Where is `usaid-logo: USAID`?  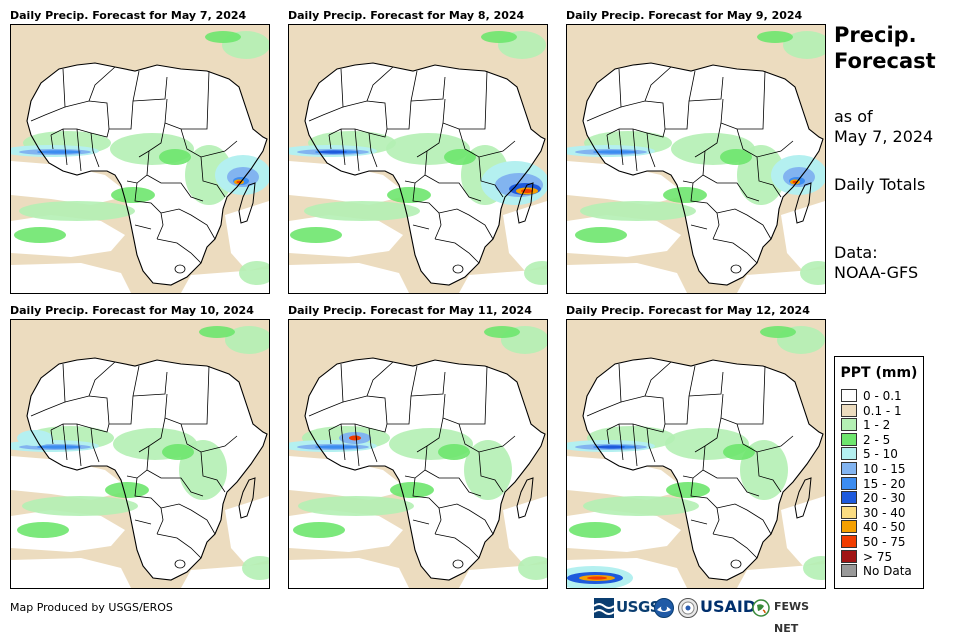 usaid-logo: USAID is located at coordinates (728, 608).